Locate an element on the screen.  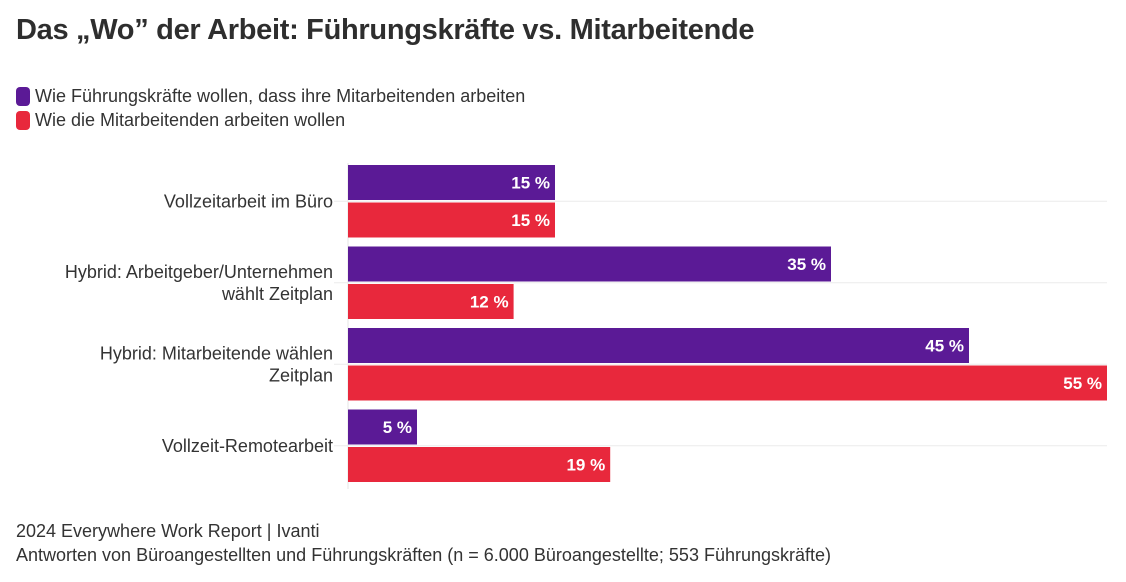
legend-item-employees: Wie die Mitarbeitenden arbeiten wollen is located at coordinates (270, 120).